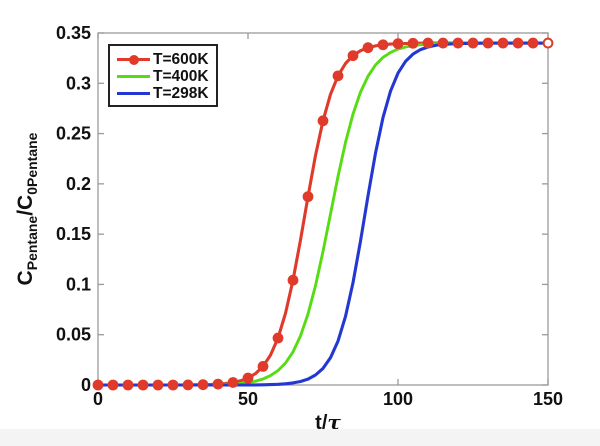 The width and height of the screenshot is (600, 446). Describe the element at coordinates (98, 399) in the screenshot. I see `x-tick-label: 0` at that location.